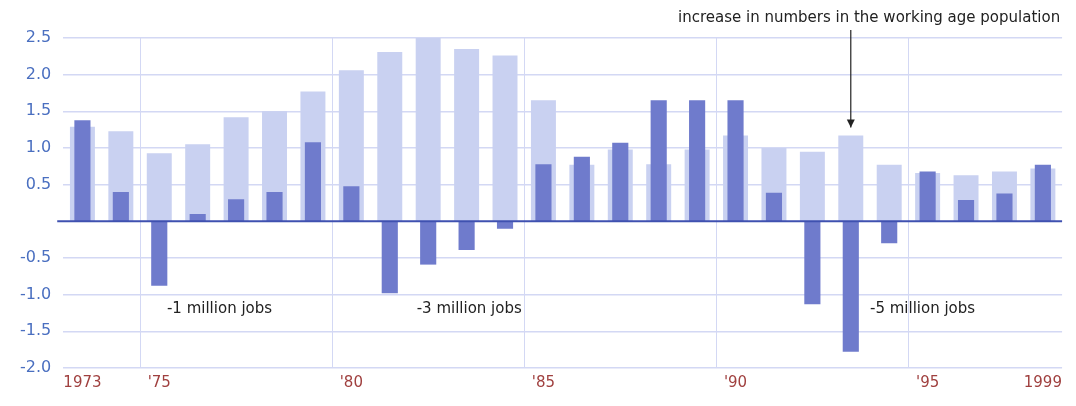  Describe the element at coordinates (159, 381) in the screenshot. I see `x-tick-label: '75` at that location.